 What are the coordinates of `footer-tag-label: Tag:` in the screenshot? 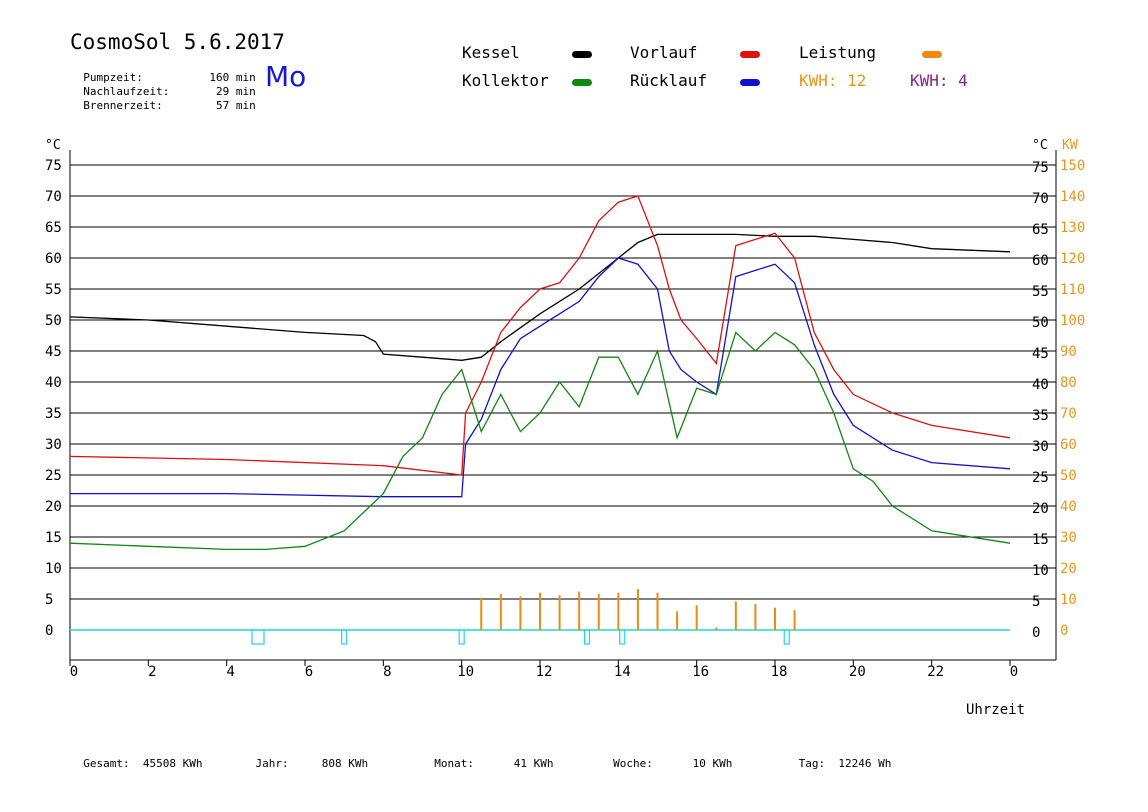 It's located at (812, 763).